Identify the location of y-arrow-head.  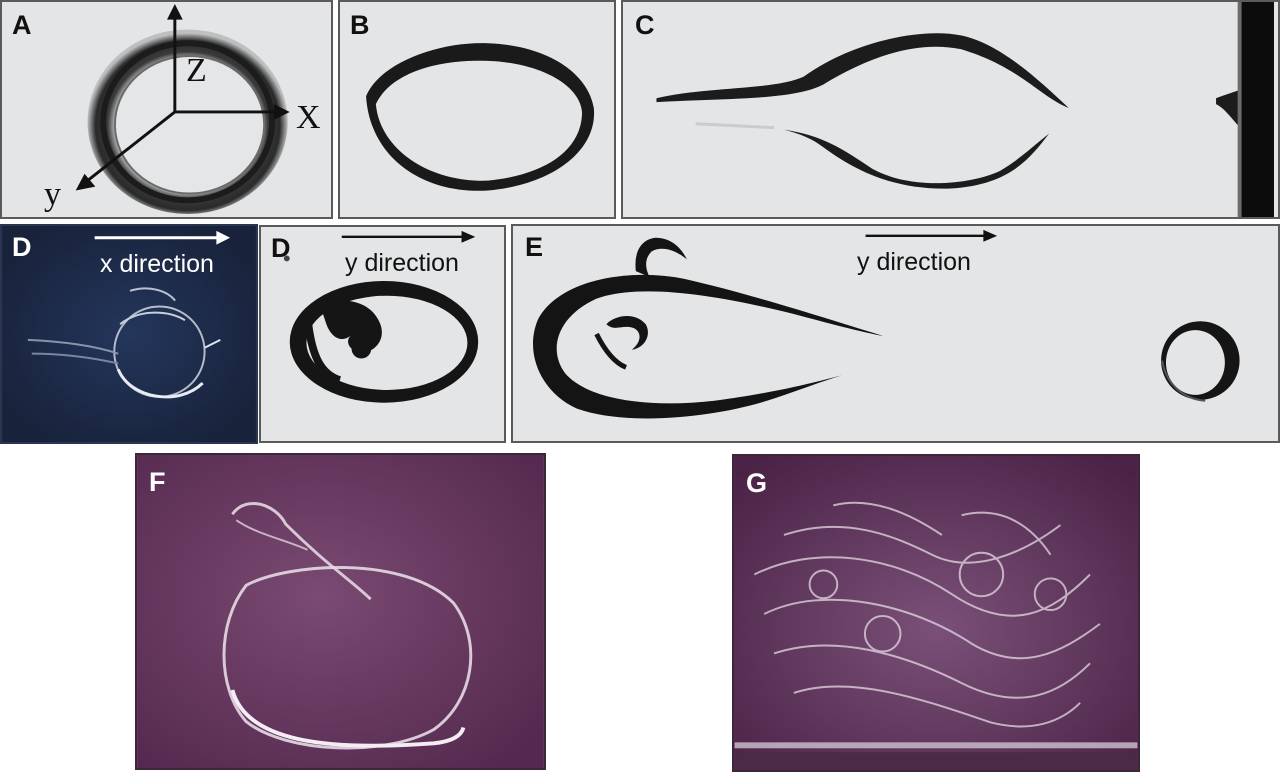
(85, 182).